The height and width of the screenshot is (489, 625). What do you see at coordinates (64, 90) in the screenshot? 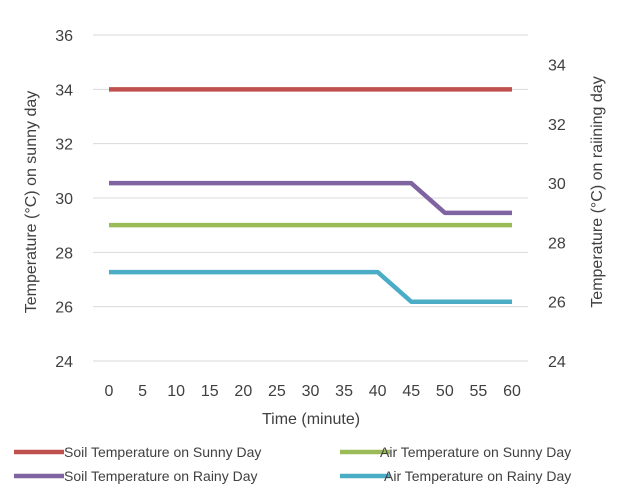
I see `y-tick-label: 34` at bounding box center [64, 90].